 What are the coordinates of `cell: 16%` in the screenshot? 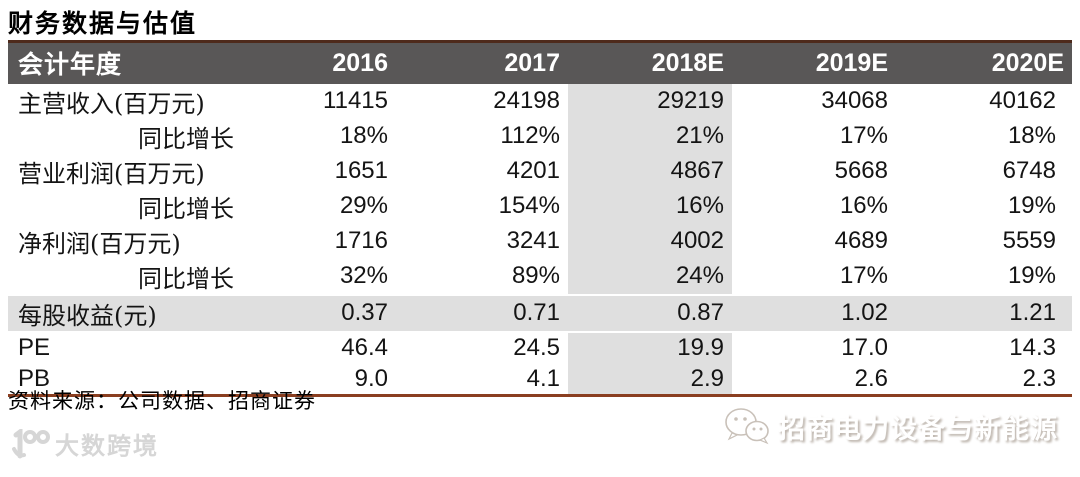 It's located at (863, 205).